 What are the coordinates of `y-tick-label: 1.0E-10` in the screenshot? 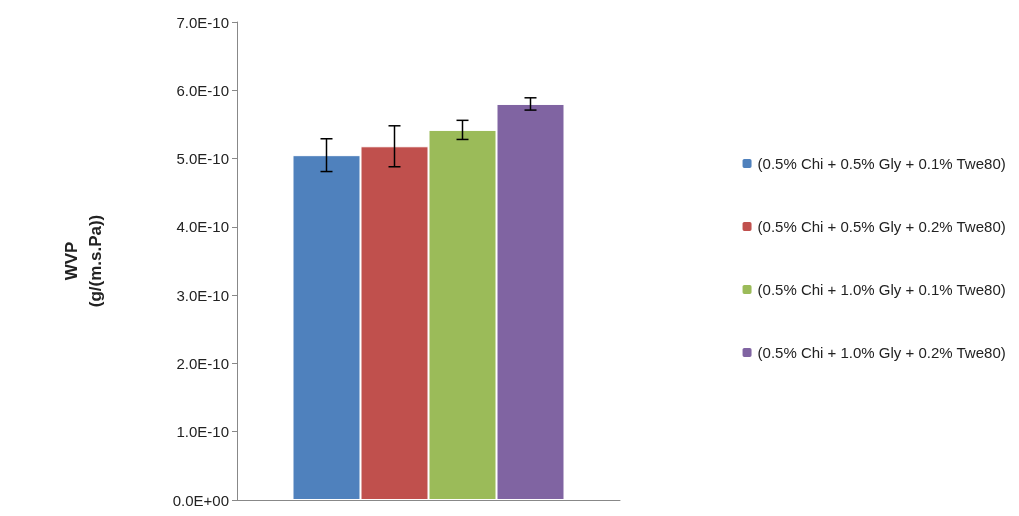 It's located at (202, 432).